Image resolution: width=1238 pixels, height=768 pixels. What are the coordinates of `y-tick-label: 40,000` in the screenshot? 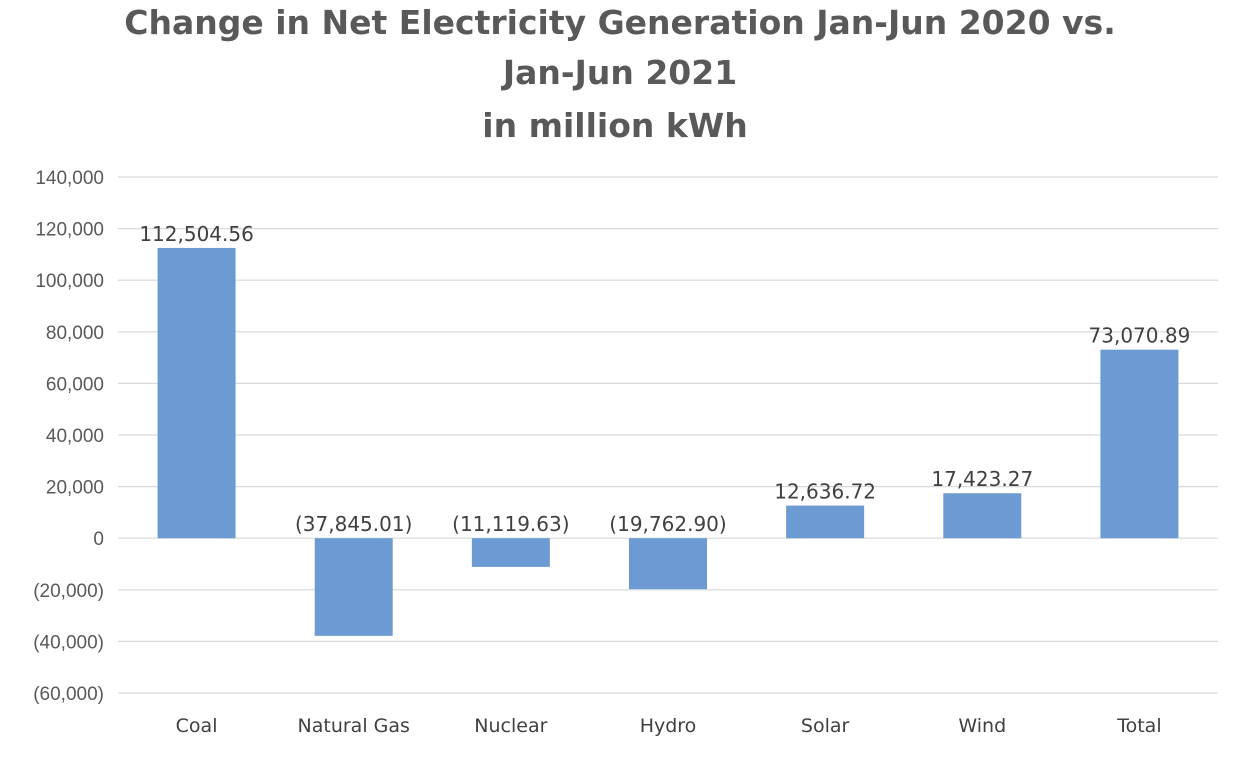 It's located at (75, 436).